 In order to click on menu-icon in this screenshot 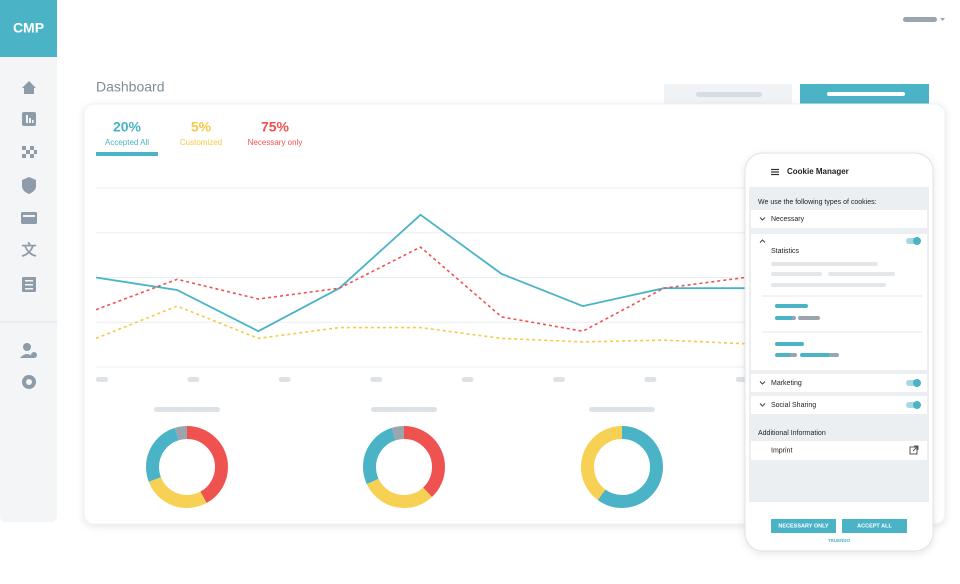, I will do `click(775, 172)`.